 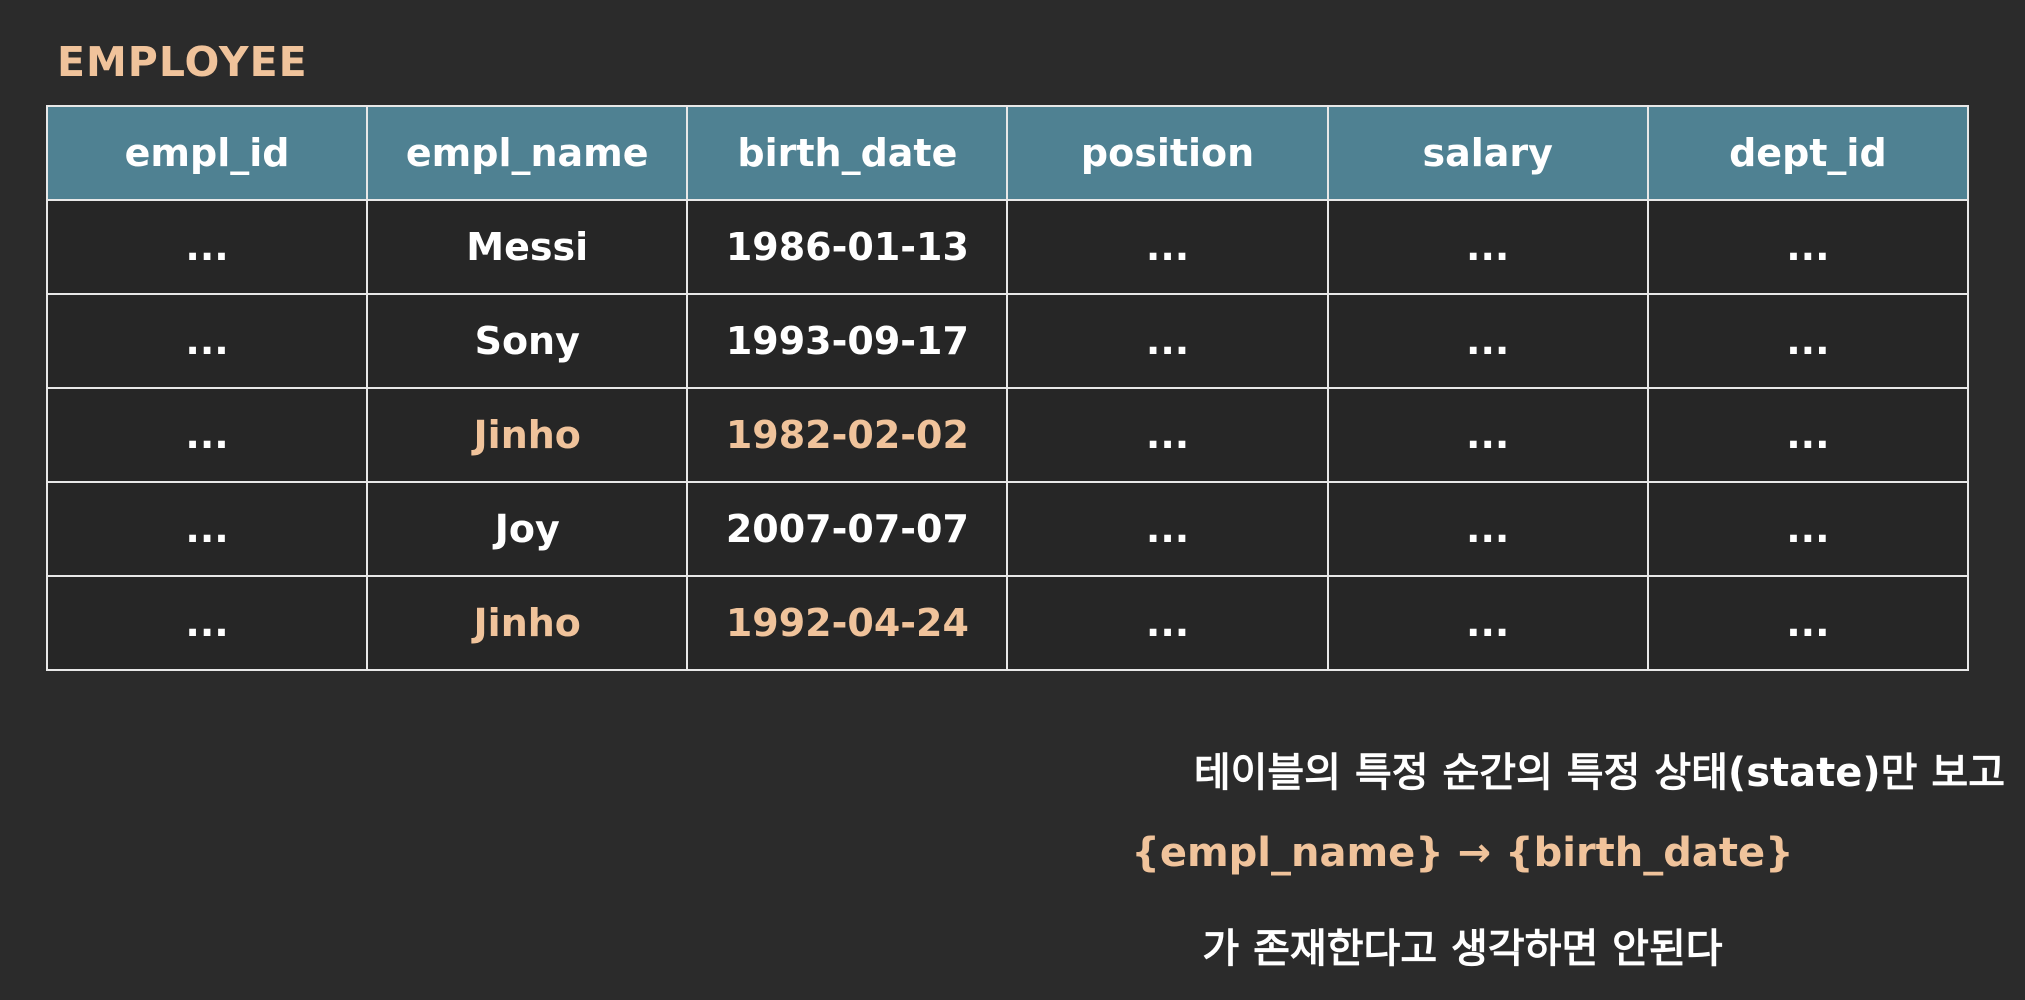 I want to click on cell-birth-date: 1992-04-24, so click(x=847, y=623).